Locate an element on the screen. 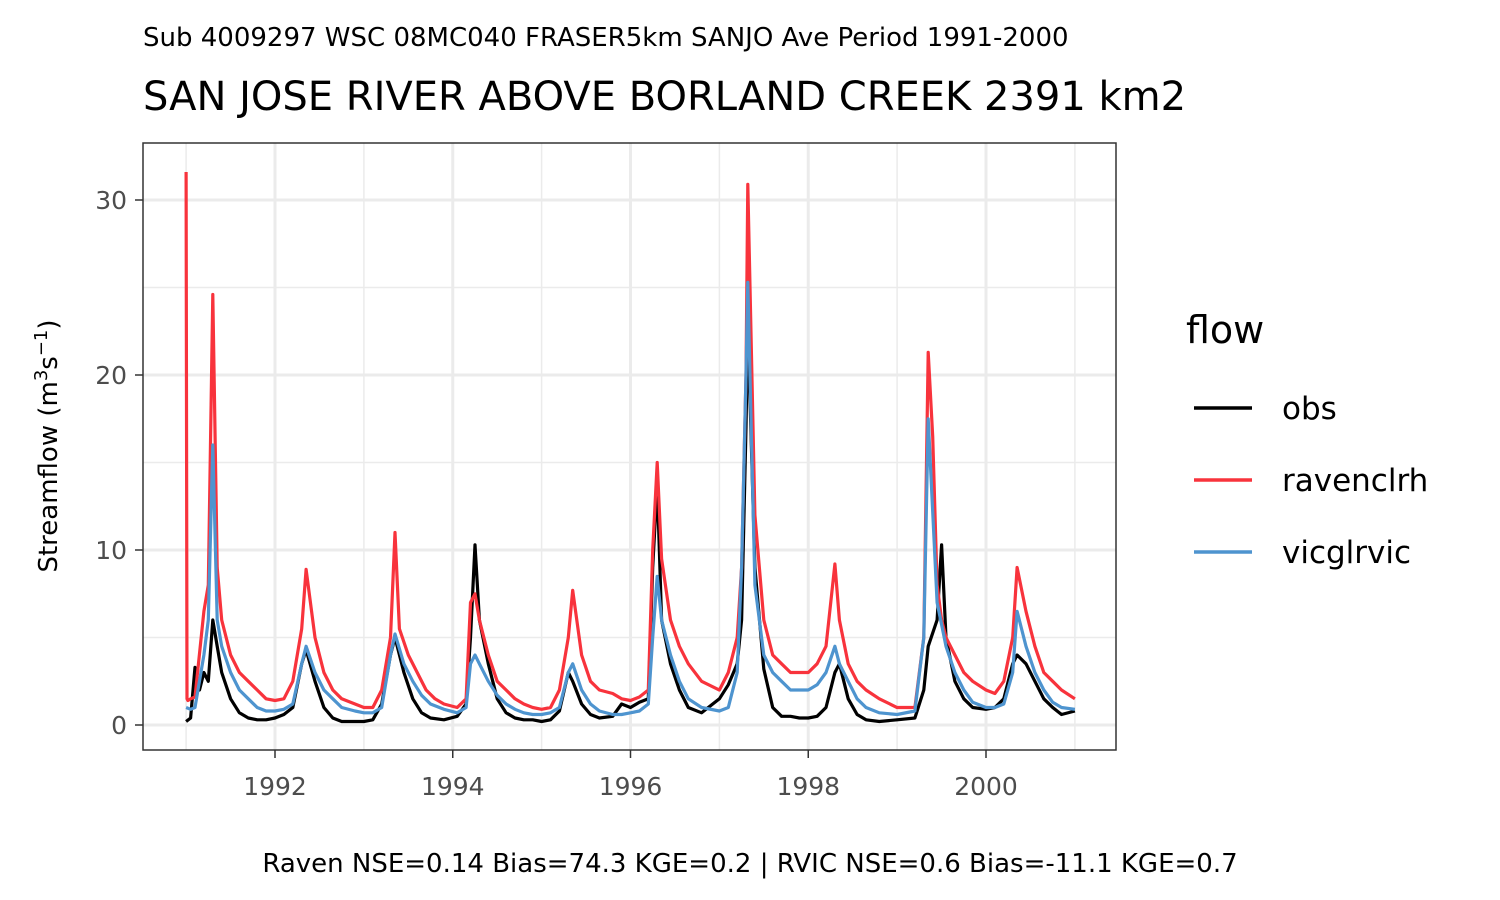  x-tick-label: 1992 is located at coordinates (275, 786).